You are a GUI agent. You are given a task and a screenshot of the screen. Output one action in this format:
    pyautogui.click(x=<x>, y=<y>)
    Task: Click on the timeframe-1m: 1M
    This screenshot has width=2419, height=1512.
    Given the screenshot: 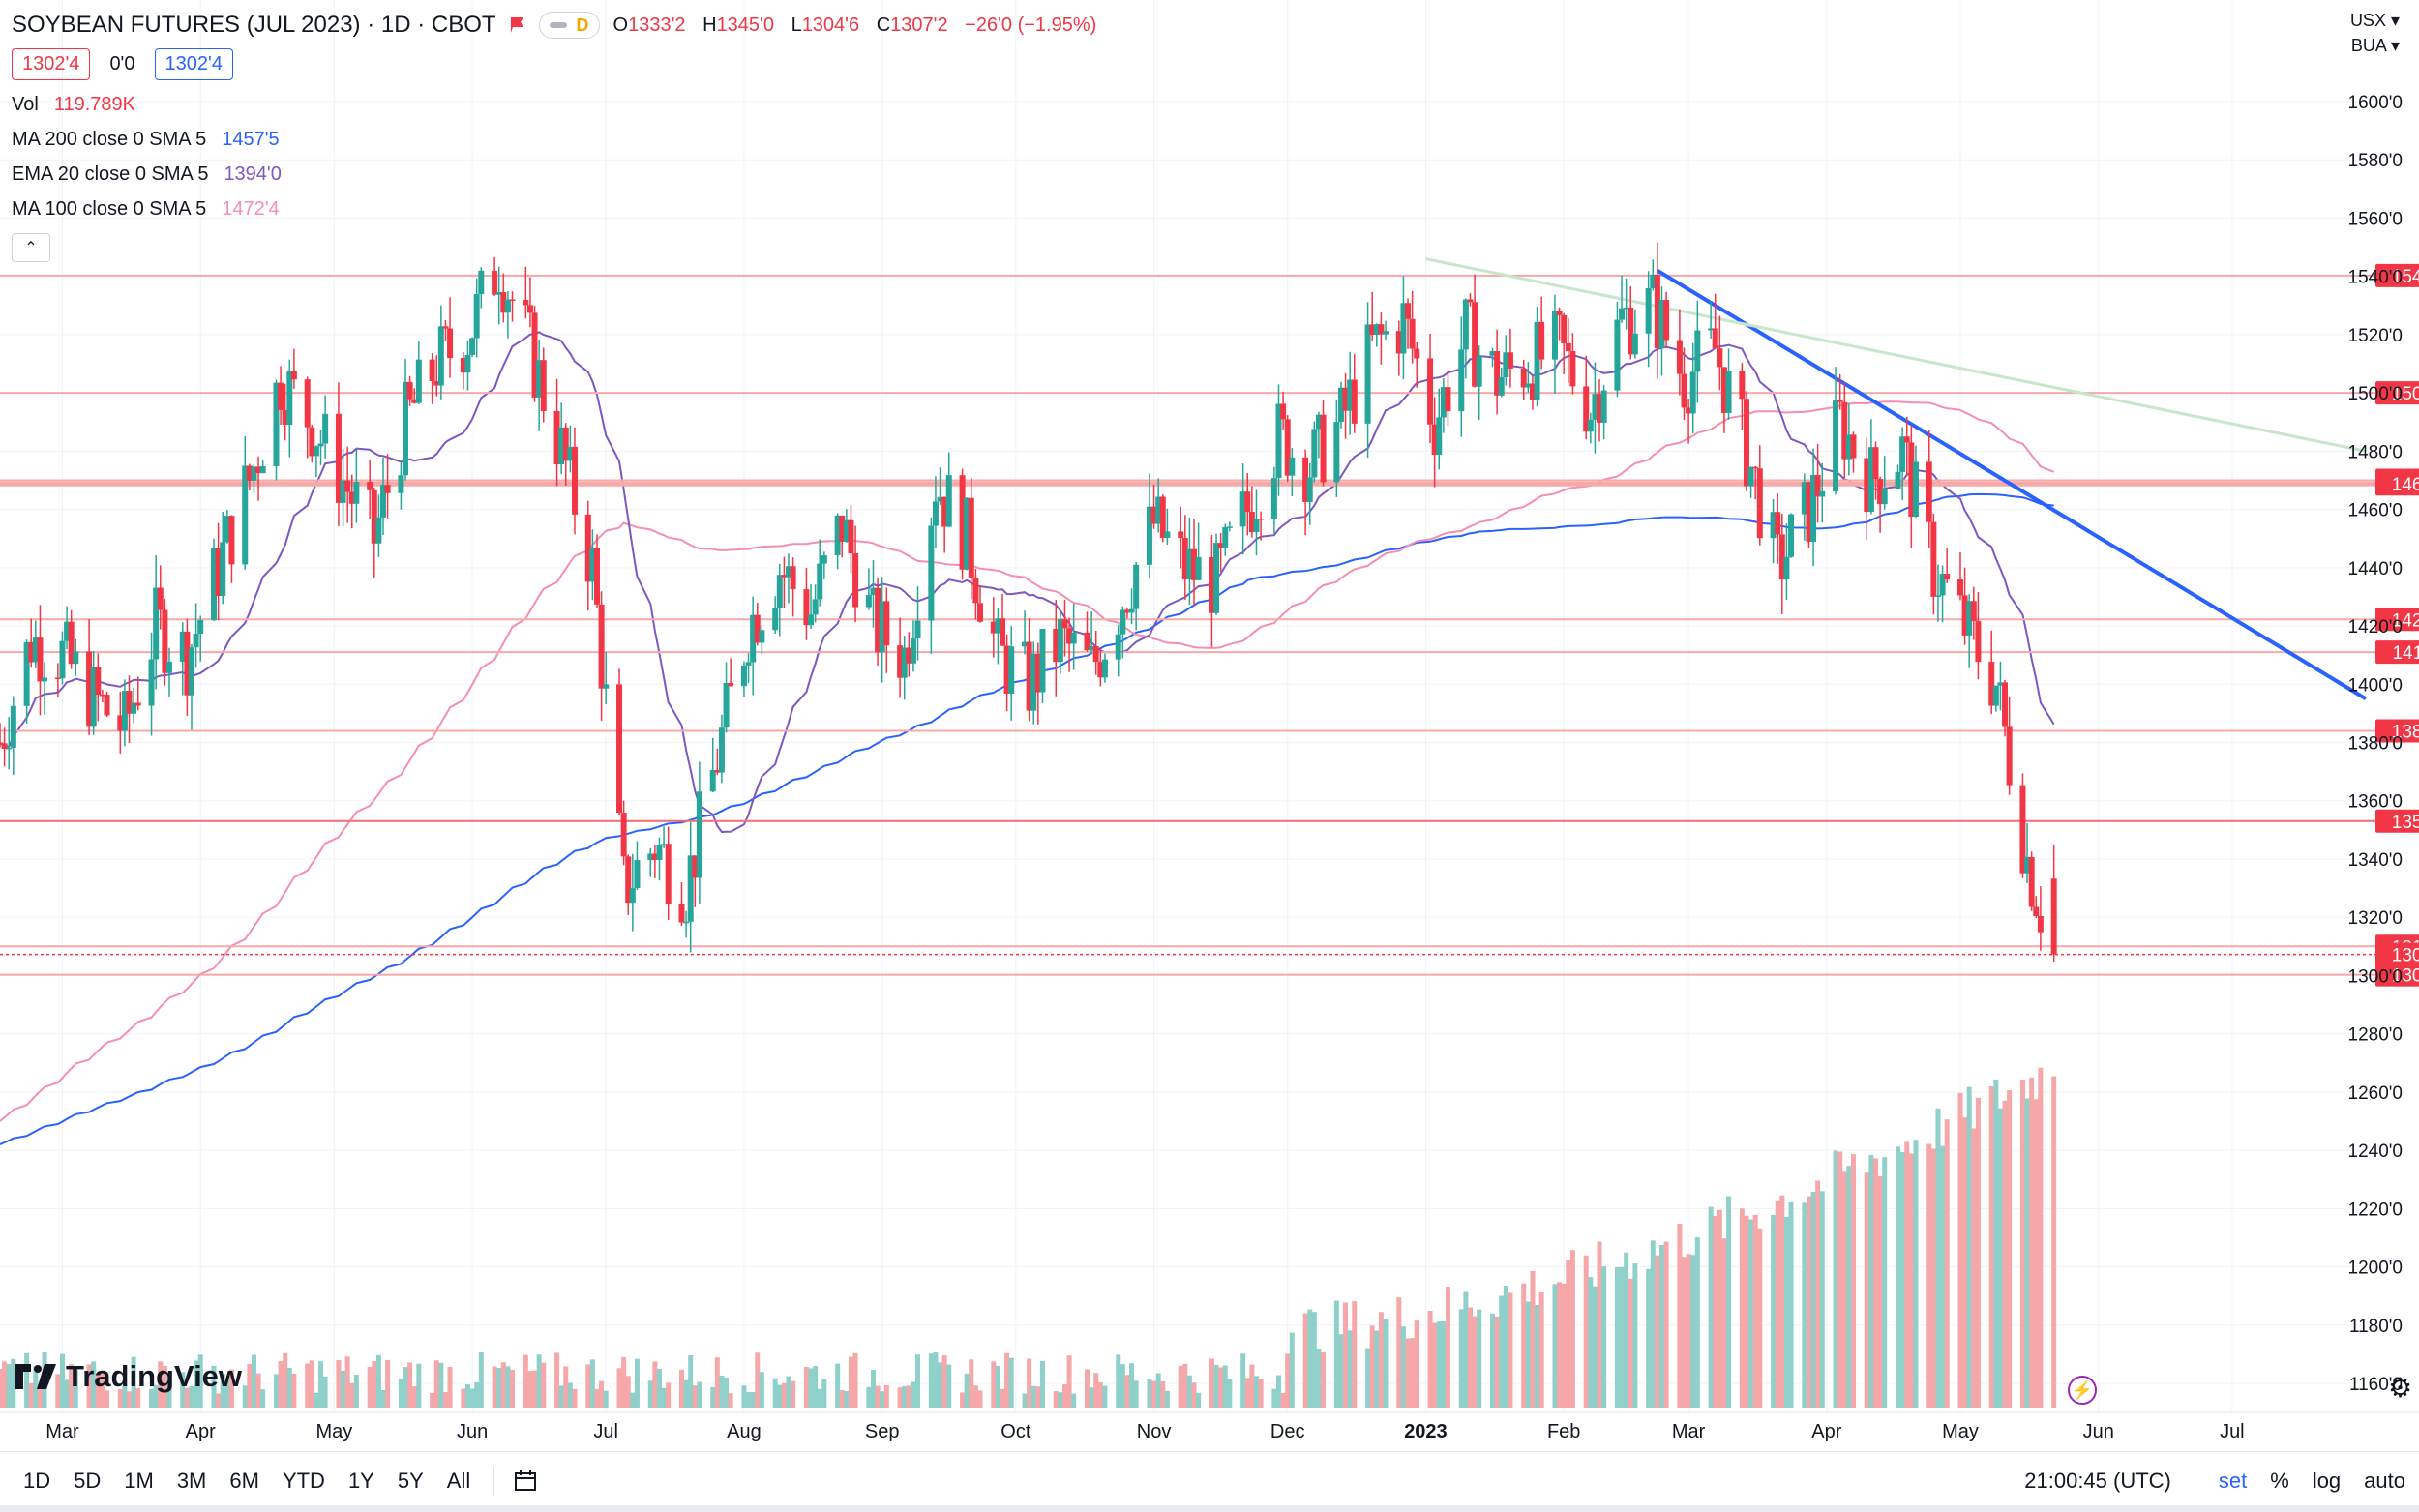 What is the action you would take?
    pyautogui.click(x=139, y=1481)
    